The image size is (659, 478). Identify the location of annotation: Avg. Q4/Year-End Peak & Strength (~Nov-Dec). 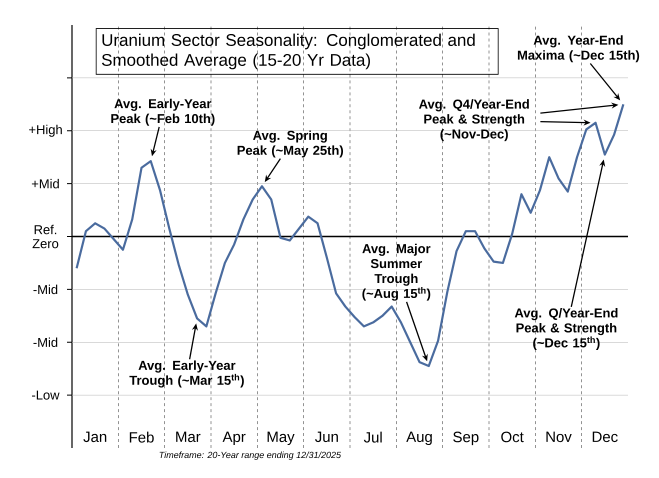
(473, 120).